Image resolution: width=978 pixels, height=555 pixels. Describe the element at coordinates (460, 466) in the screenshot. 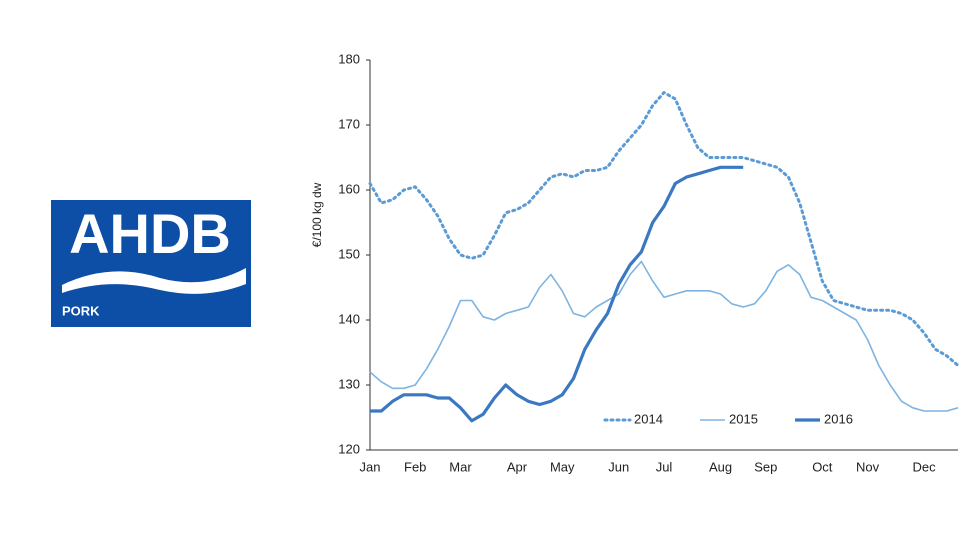

I see `x-tick-label: Mar` at that location.